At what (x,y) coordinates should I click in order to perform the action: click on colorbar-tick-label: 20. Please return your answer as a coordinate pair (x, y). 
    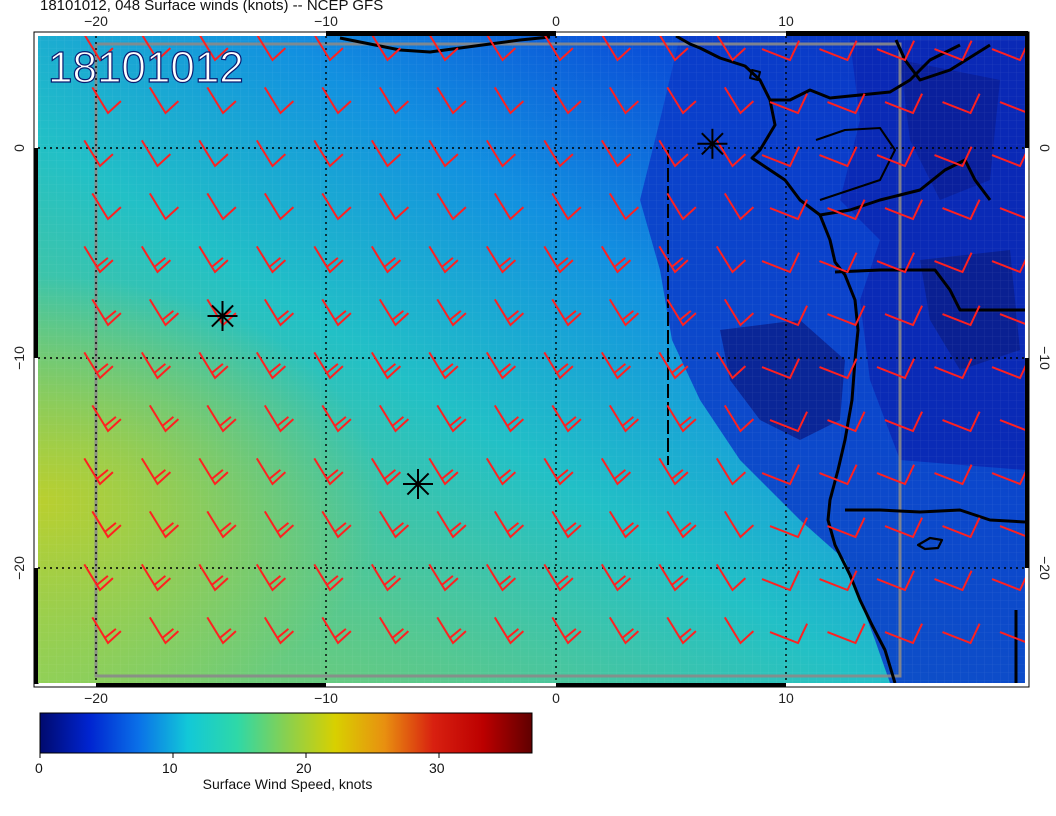
    Looking at the image, I should click on (304, 768).